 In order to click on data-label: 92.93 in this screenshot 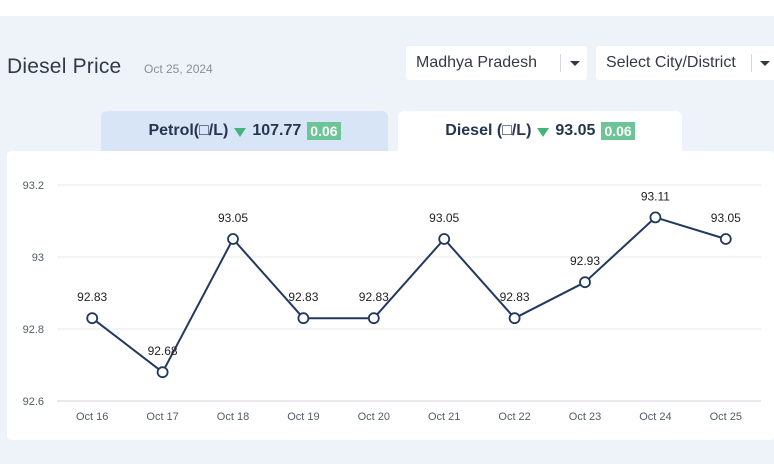, I will do `click(585, 261)`.